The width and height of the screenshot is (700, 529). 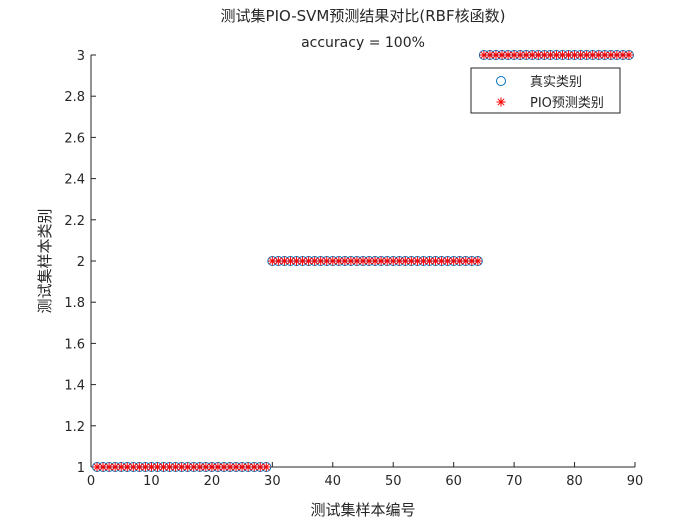 What do you see at coordinates (74, 386) in the screenshot?
I see `y-tick-label: 1.4` at bounding box center [74, 386].